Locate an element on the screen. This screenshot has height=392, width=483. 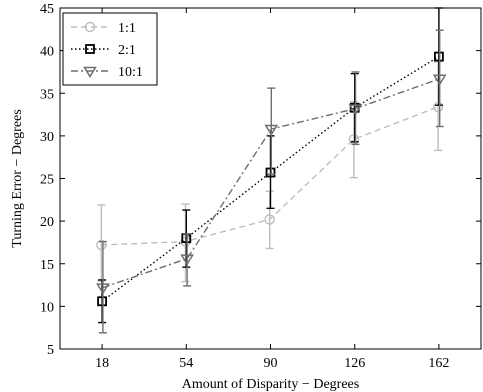
y-tick-label: 30 is located at coordinates (47, 137).